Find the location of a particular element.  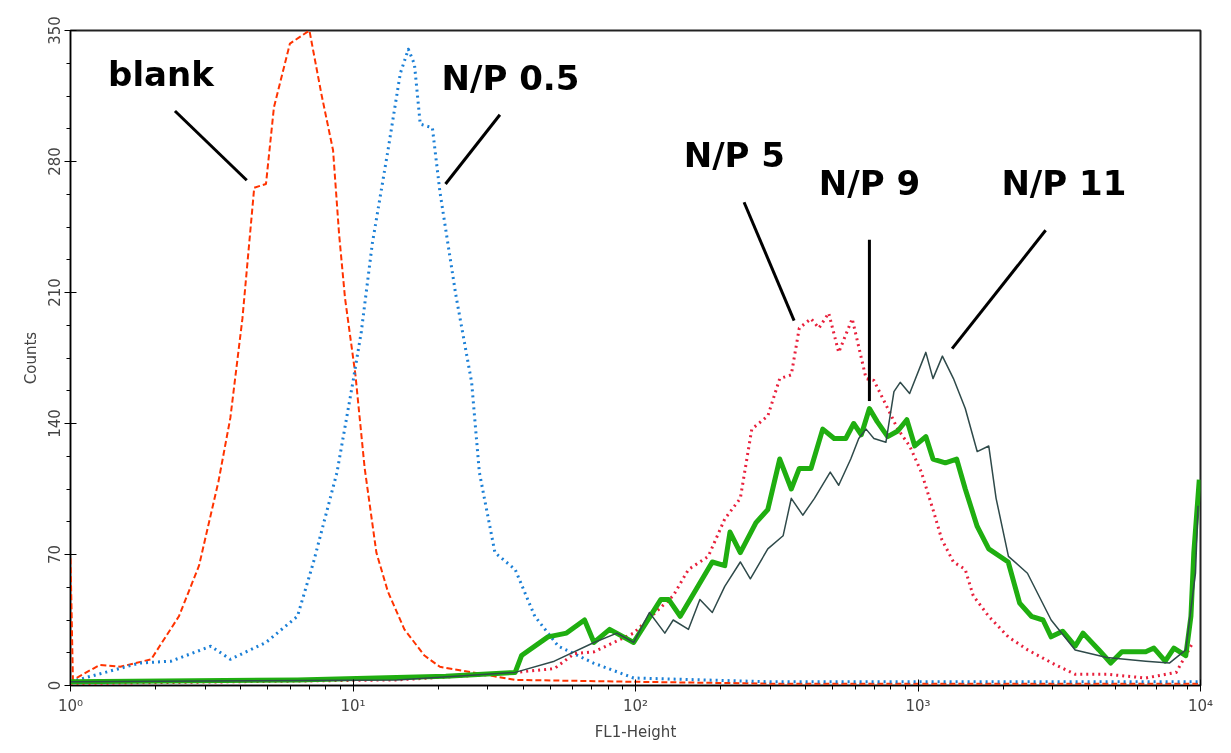

series-label: blank is located at coordinates (162, 74).